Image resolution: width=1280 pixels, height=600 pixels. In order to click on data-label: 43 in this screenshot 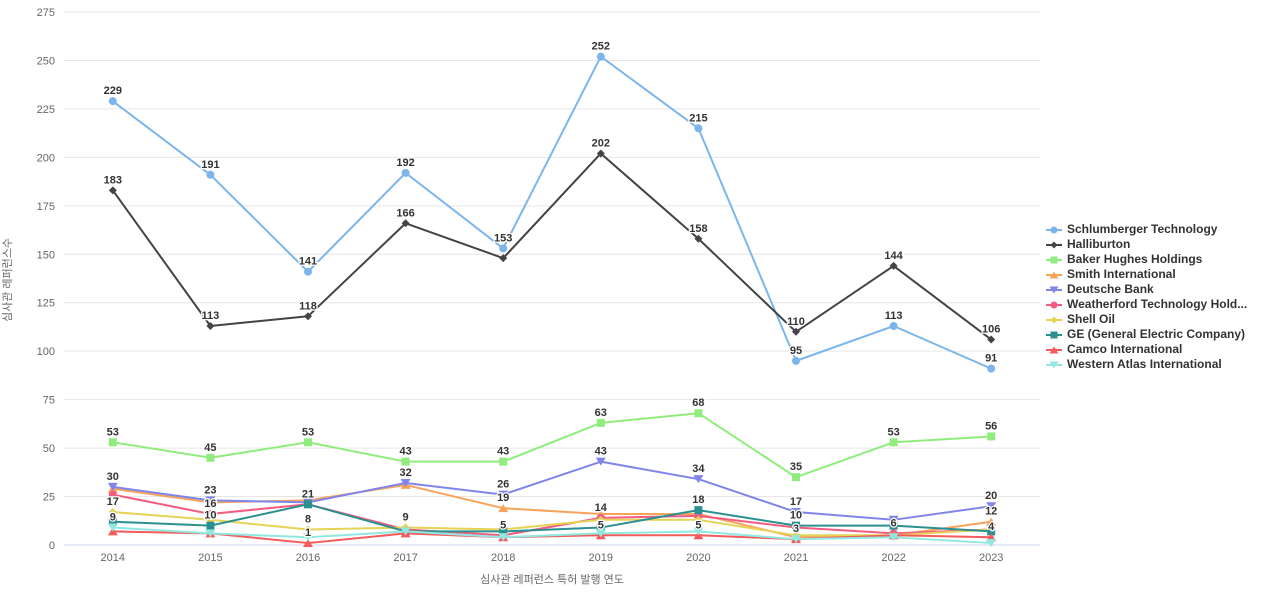, I will do `click(405, 452)`.